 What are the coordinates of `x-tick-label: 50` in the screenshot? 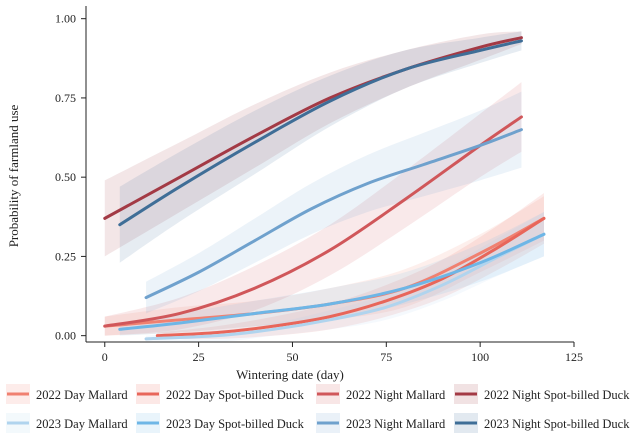 It's located at (292, 357).